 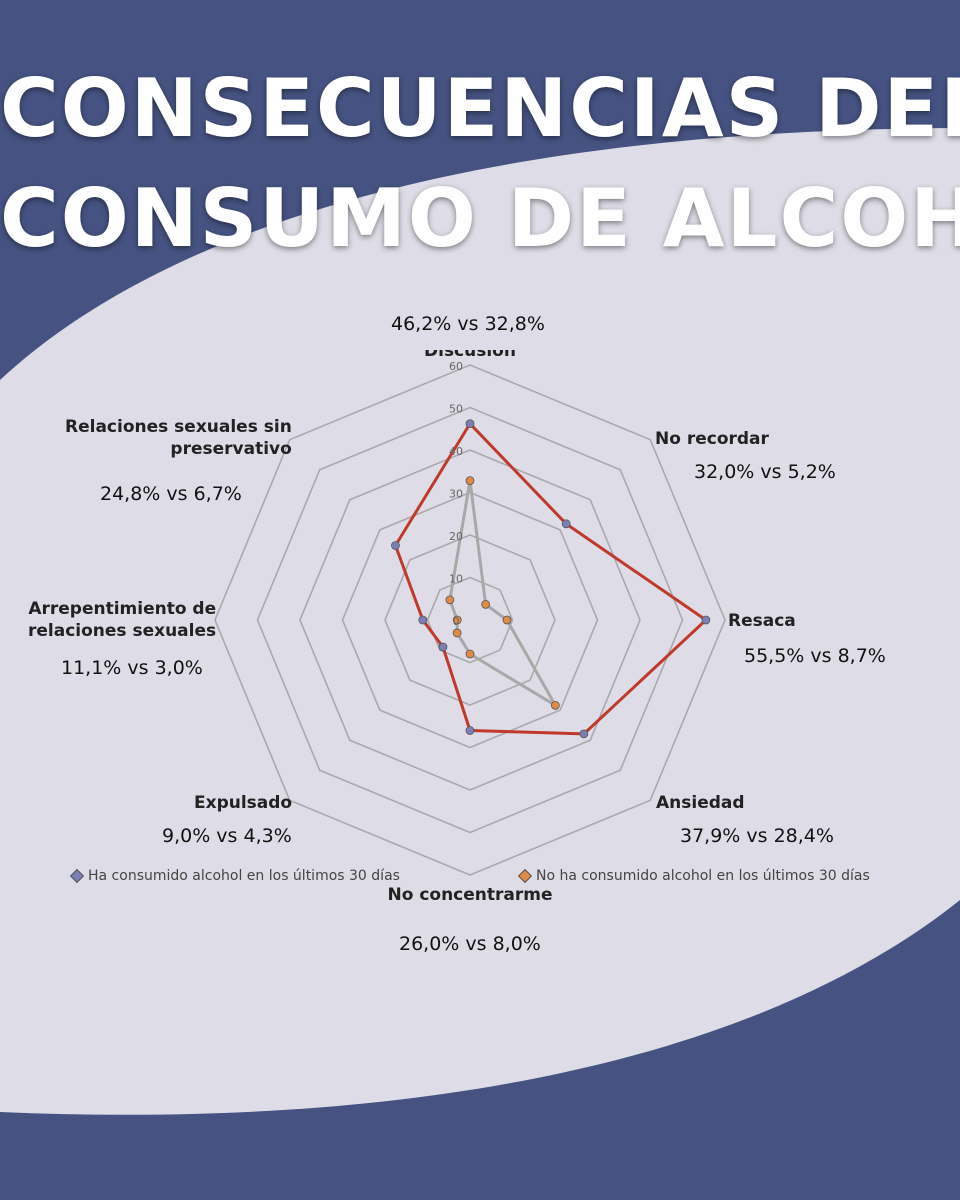 I want to click on axis-label-line: Arrepentimiento de, so click(x=122, y=609).